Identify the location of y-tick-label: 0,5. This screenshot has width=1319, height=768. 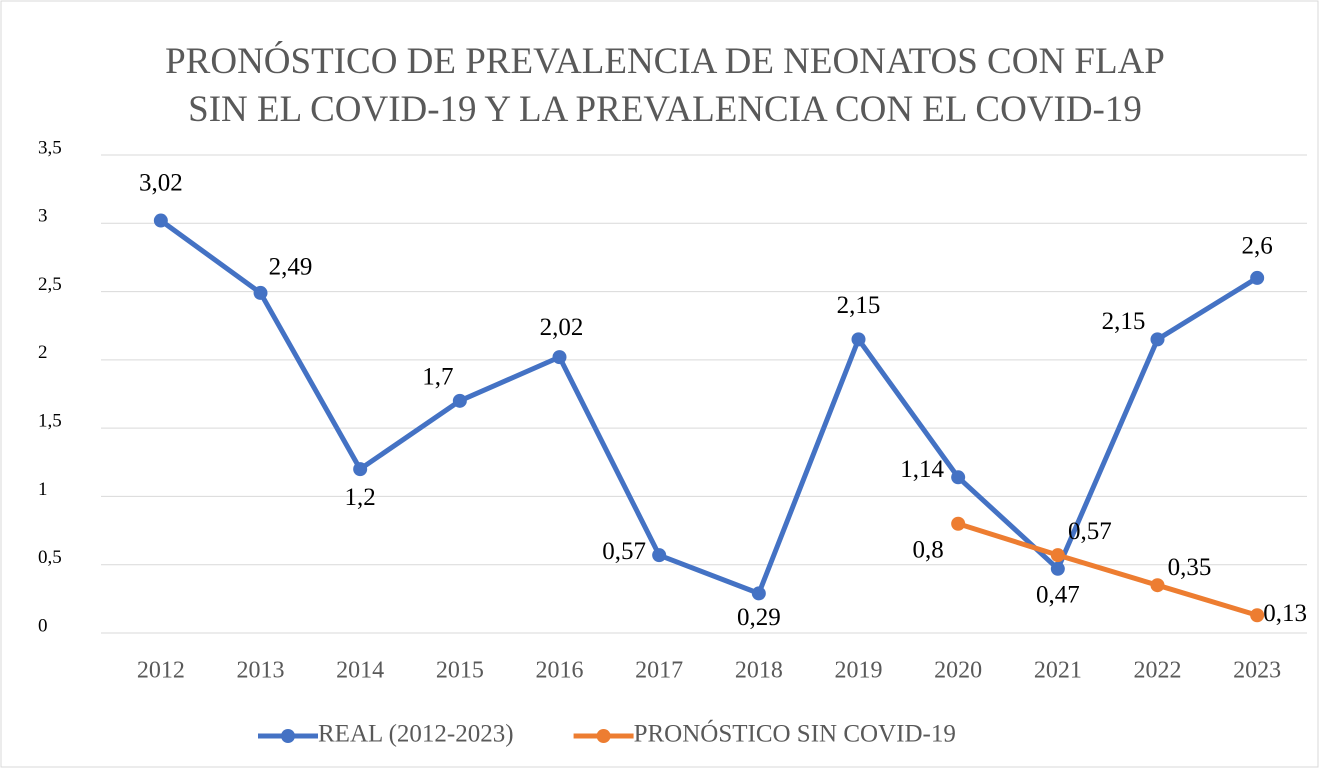
(50, 557).